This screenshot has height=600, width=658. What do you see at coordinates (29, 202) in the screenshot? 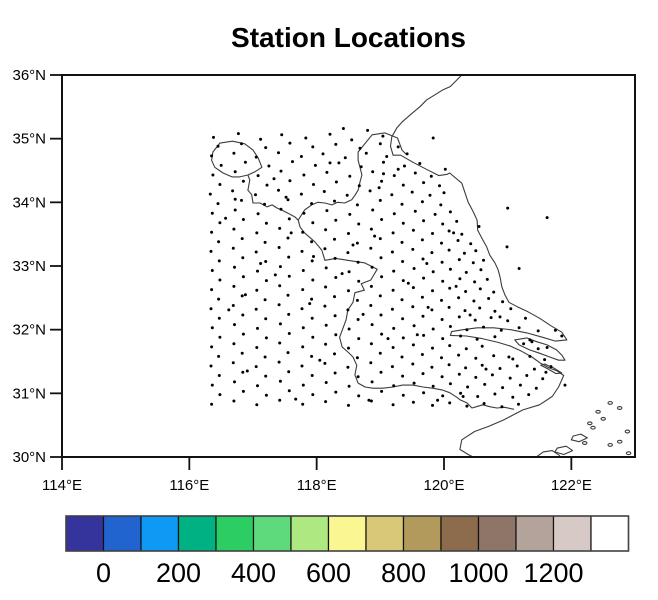
I see `y-axis-tick-label: 34°N` at bounding box center [29, 202].